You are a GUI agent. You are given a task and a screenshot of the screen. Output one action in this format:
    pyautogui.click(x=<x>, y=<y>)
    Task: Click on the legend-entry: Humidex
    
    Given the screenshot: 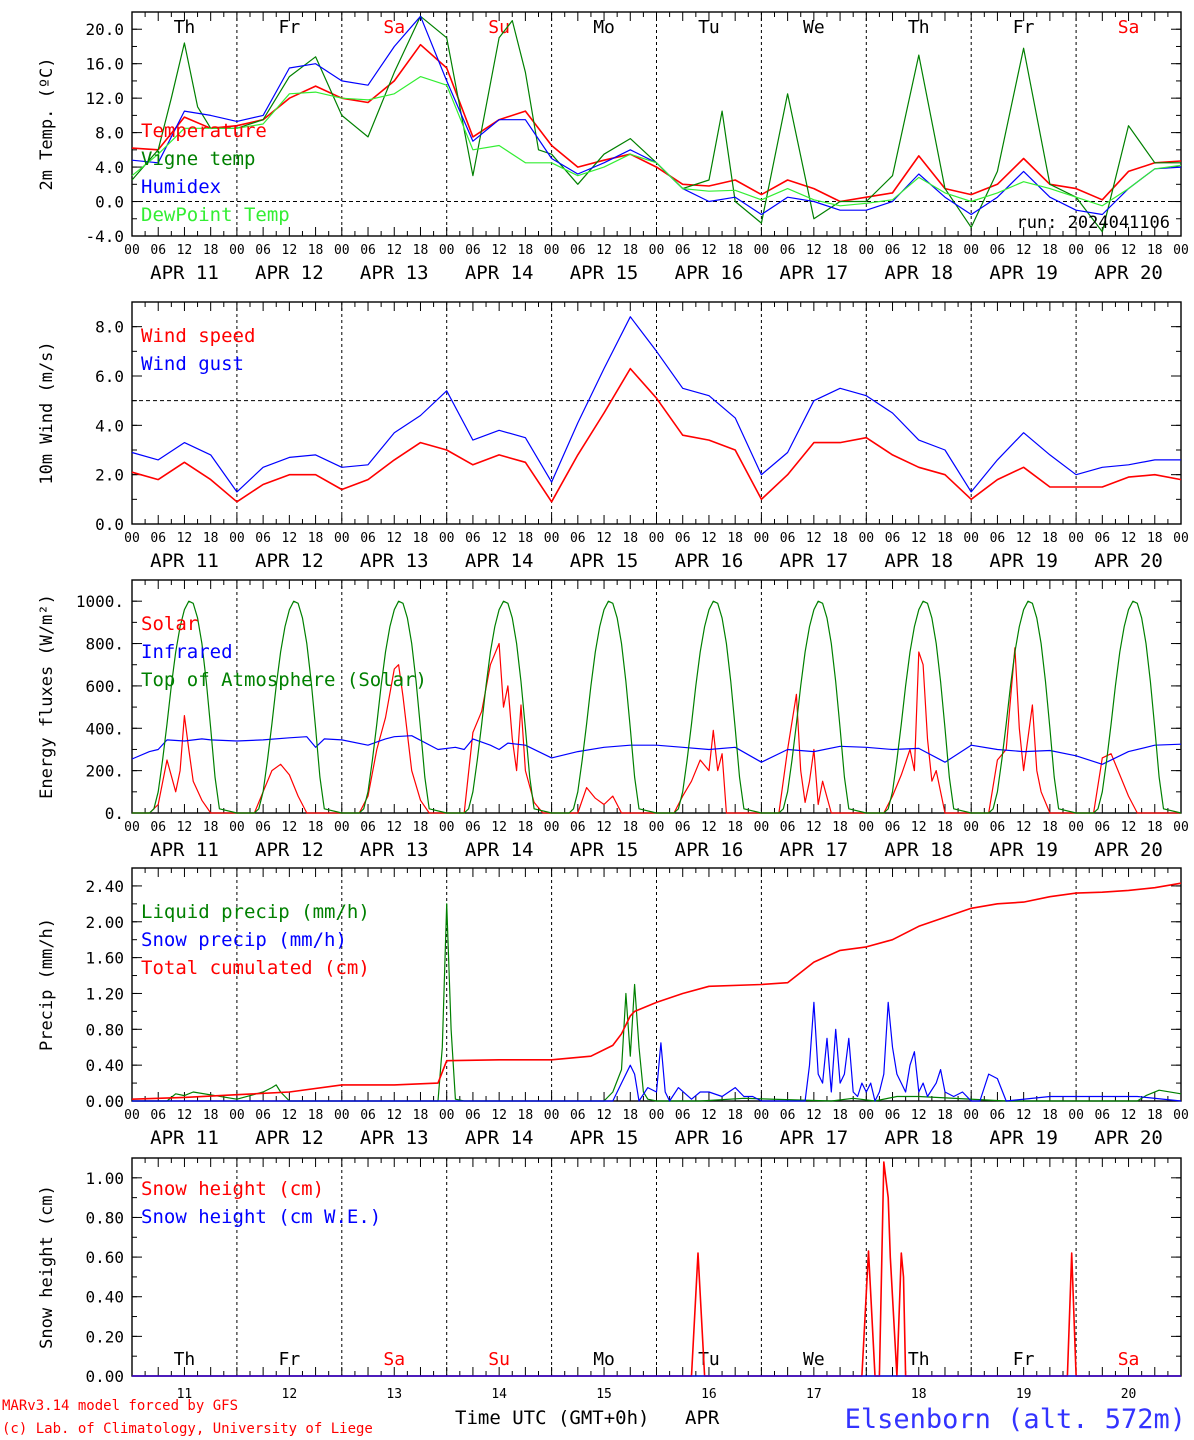 What is the action you would take?
    pyautogui.click(x=181, y=187)
    